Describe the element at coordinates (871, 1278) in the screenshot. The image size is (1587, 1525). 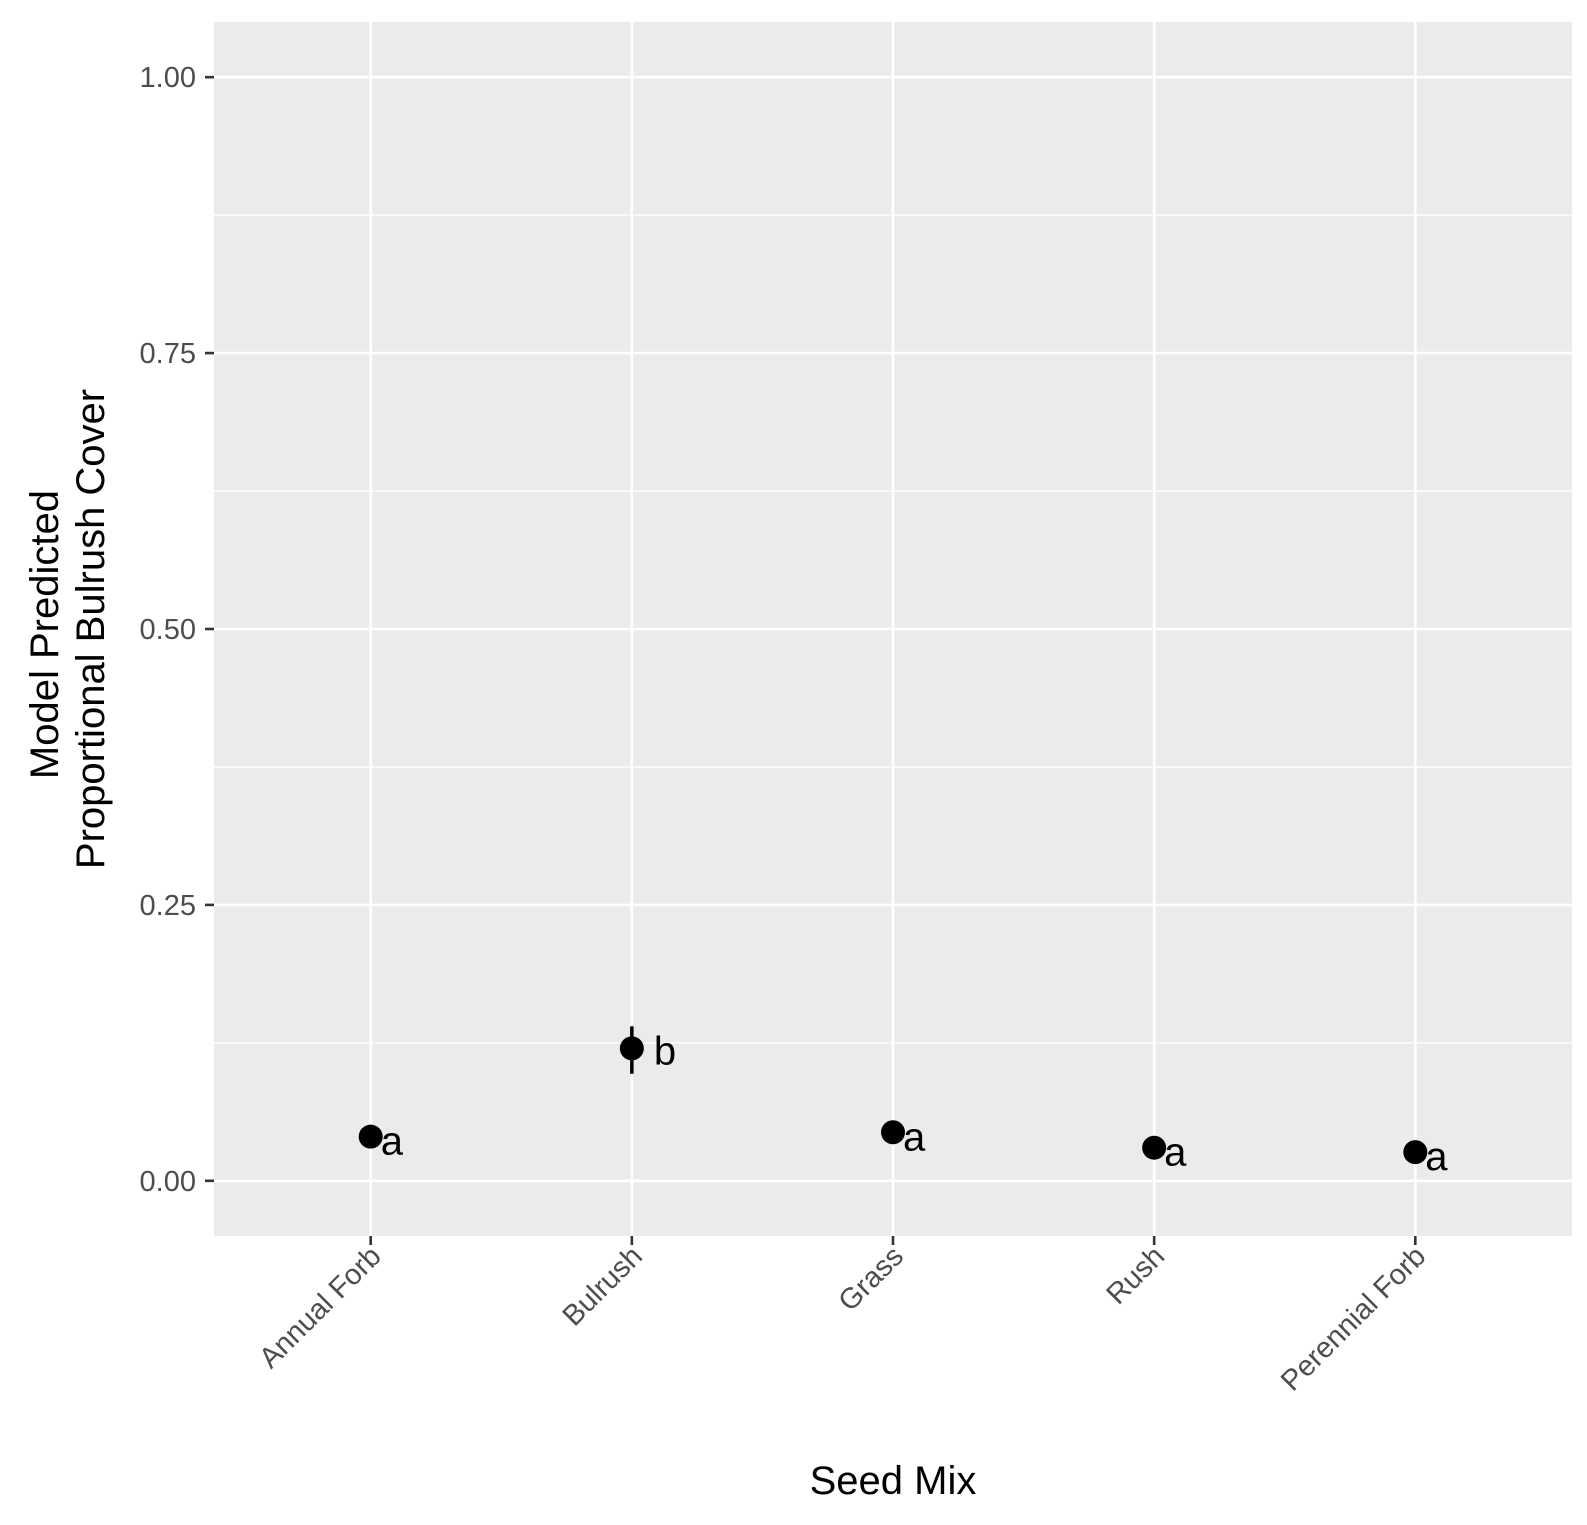
I see `x-tick-label: Grass` at that location.